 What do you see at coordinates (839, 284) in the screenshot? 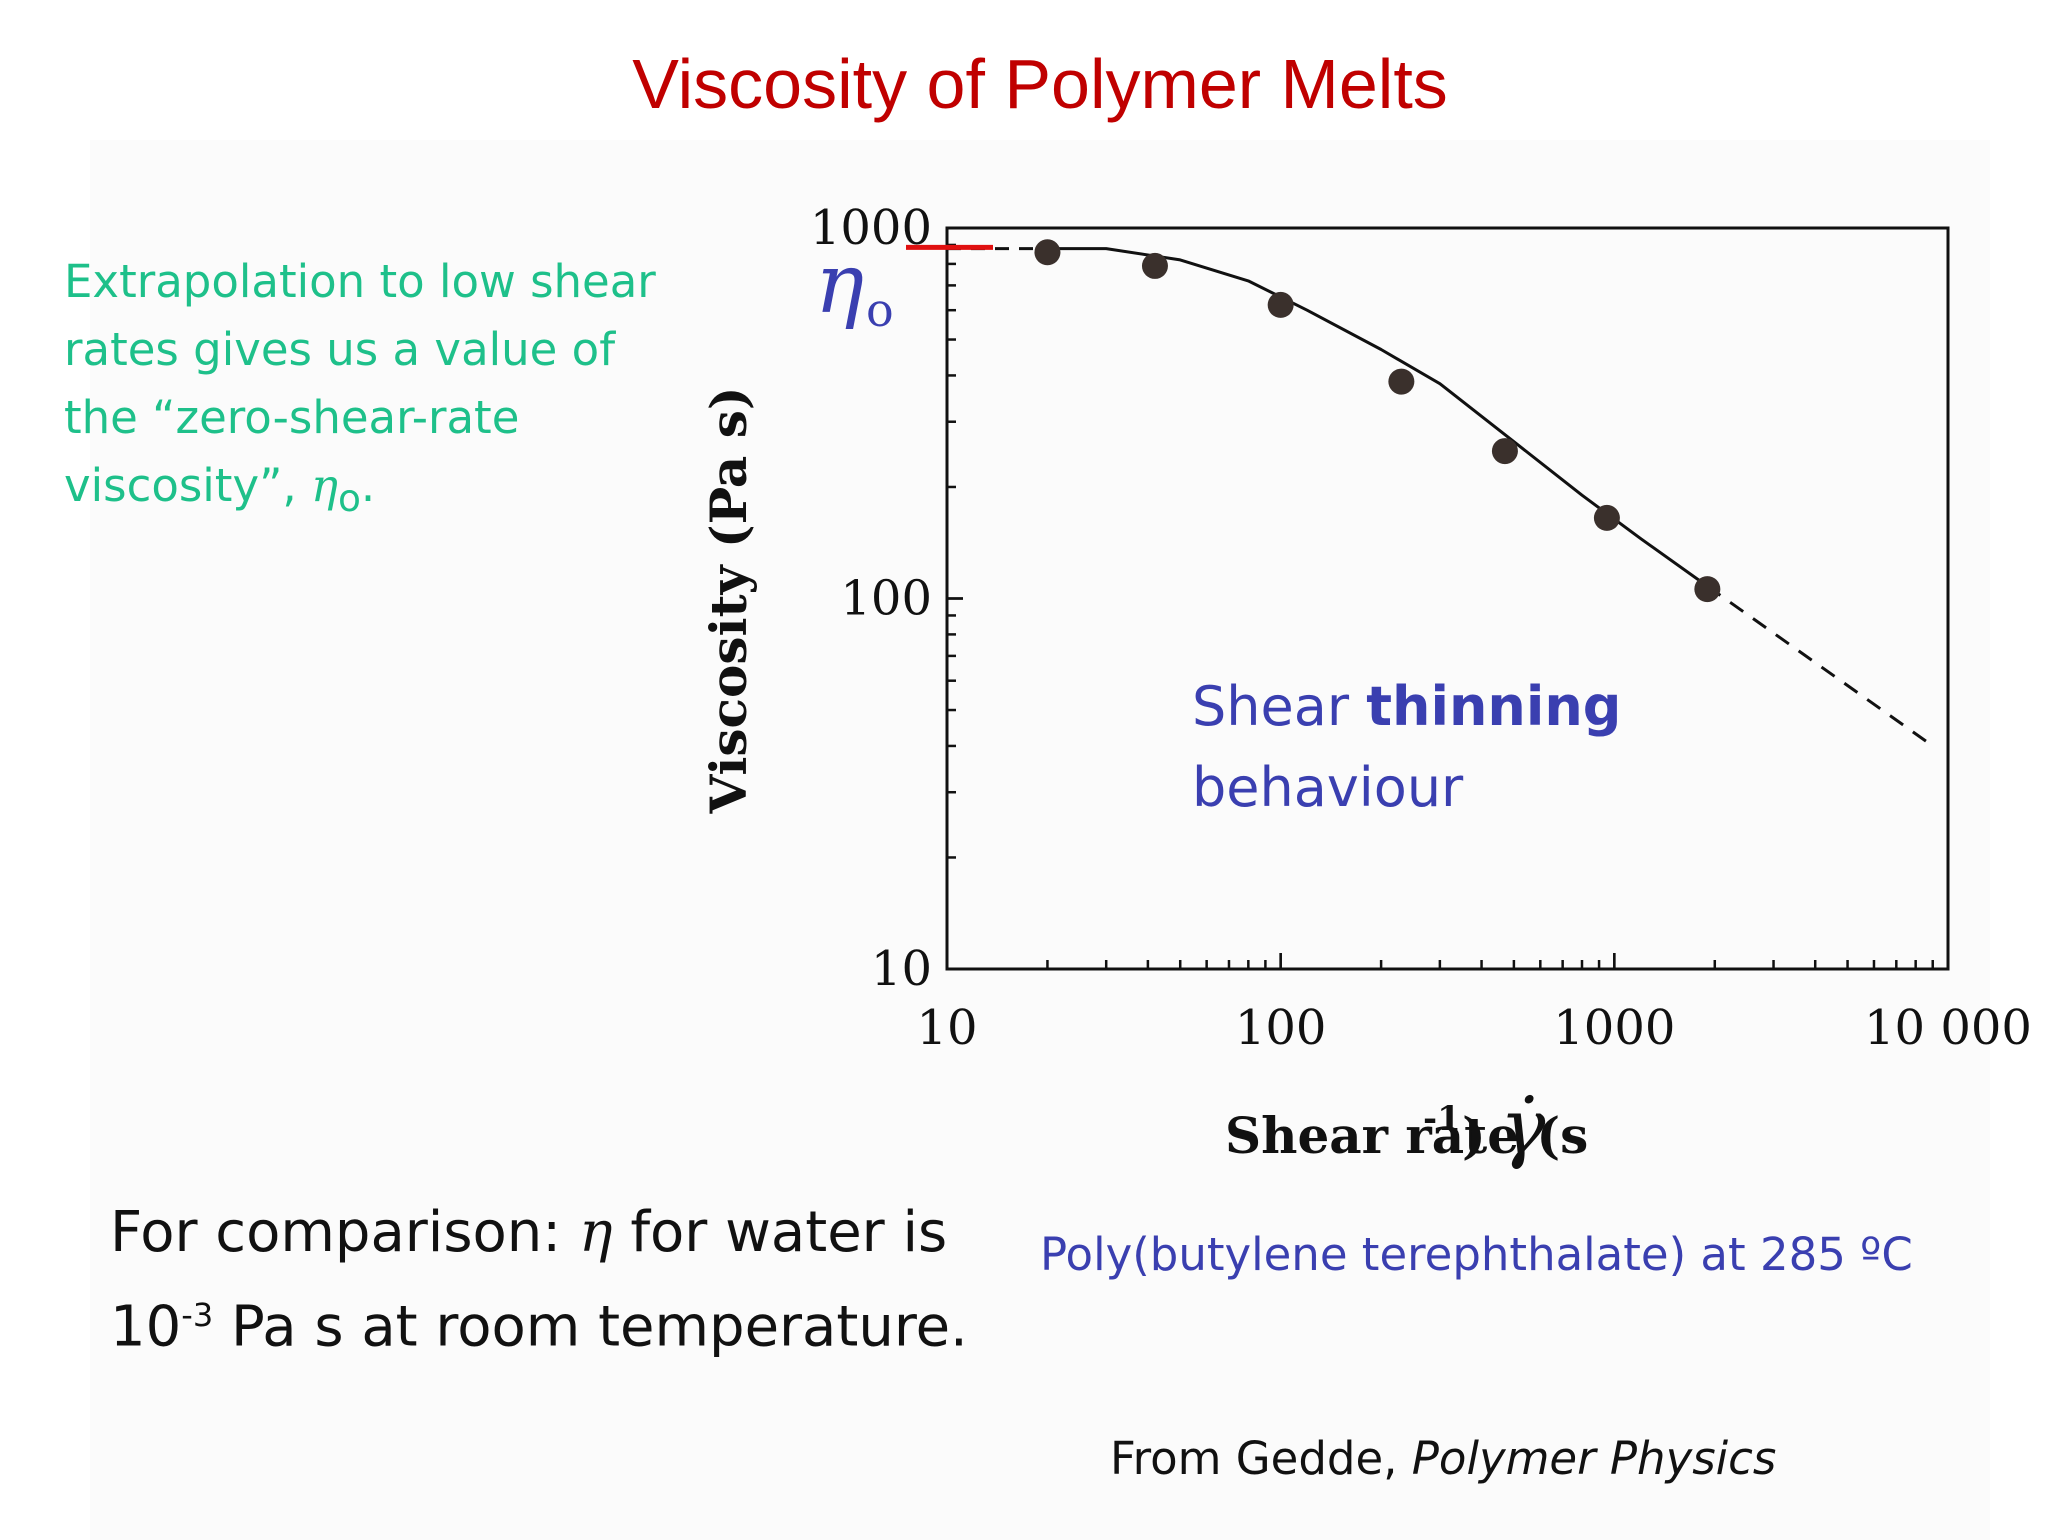
I see `eta-zero-label: η` at bounding box center [839, 284].